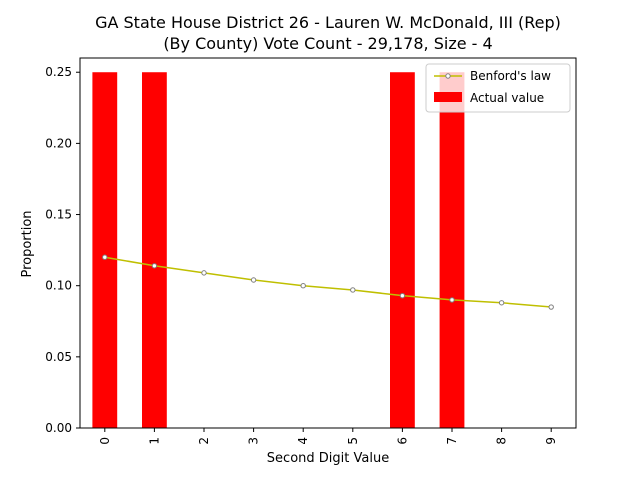 This screenshot has height=484, width=640. Describe the element at coordinates (254, 441) in the screenshot. I see `x-tick-label: 3` at that location.